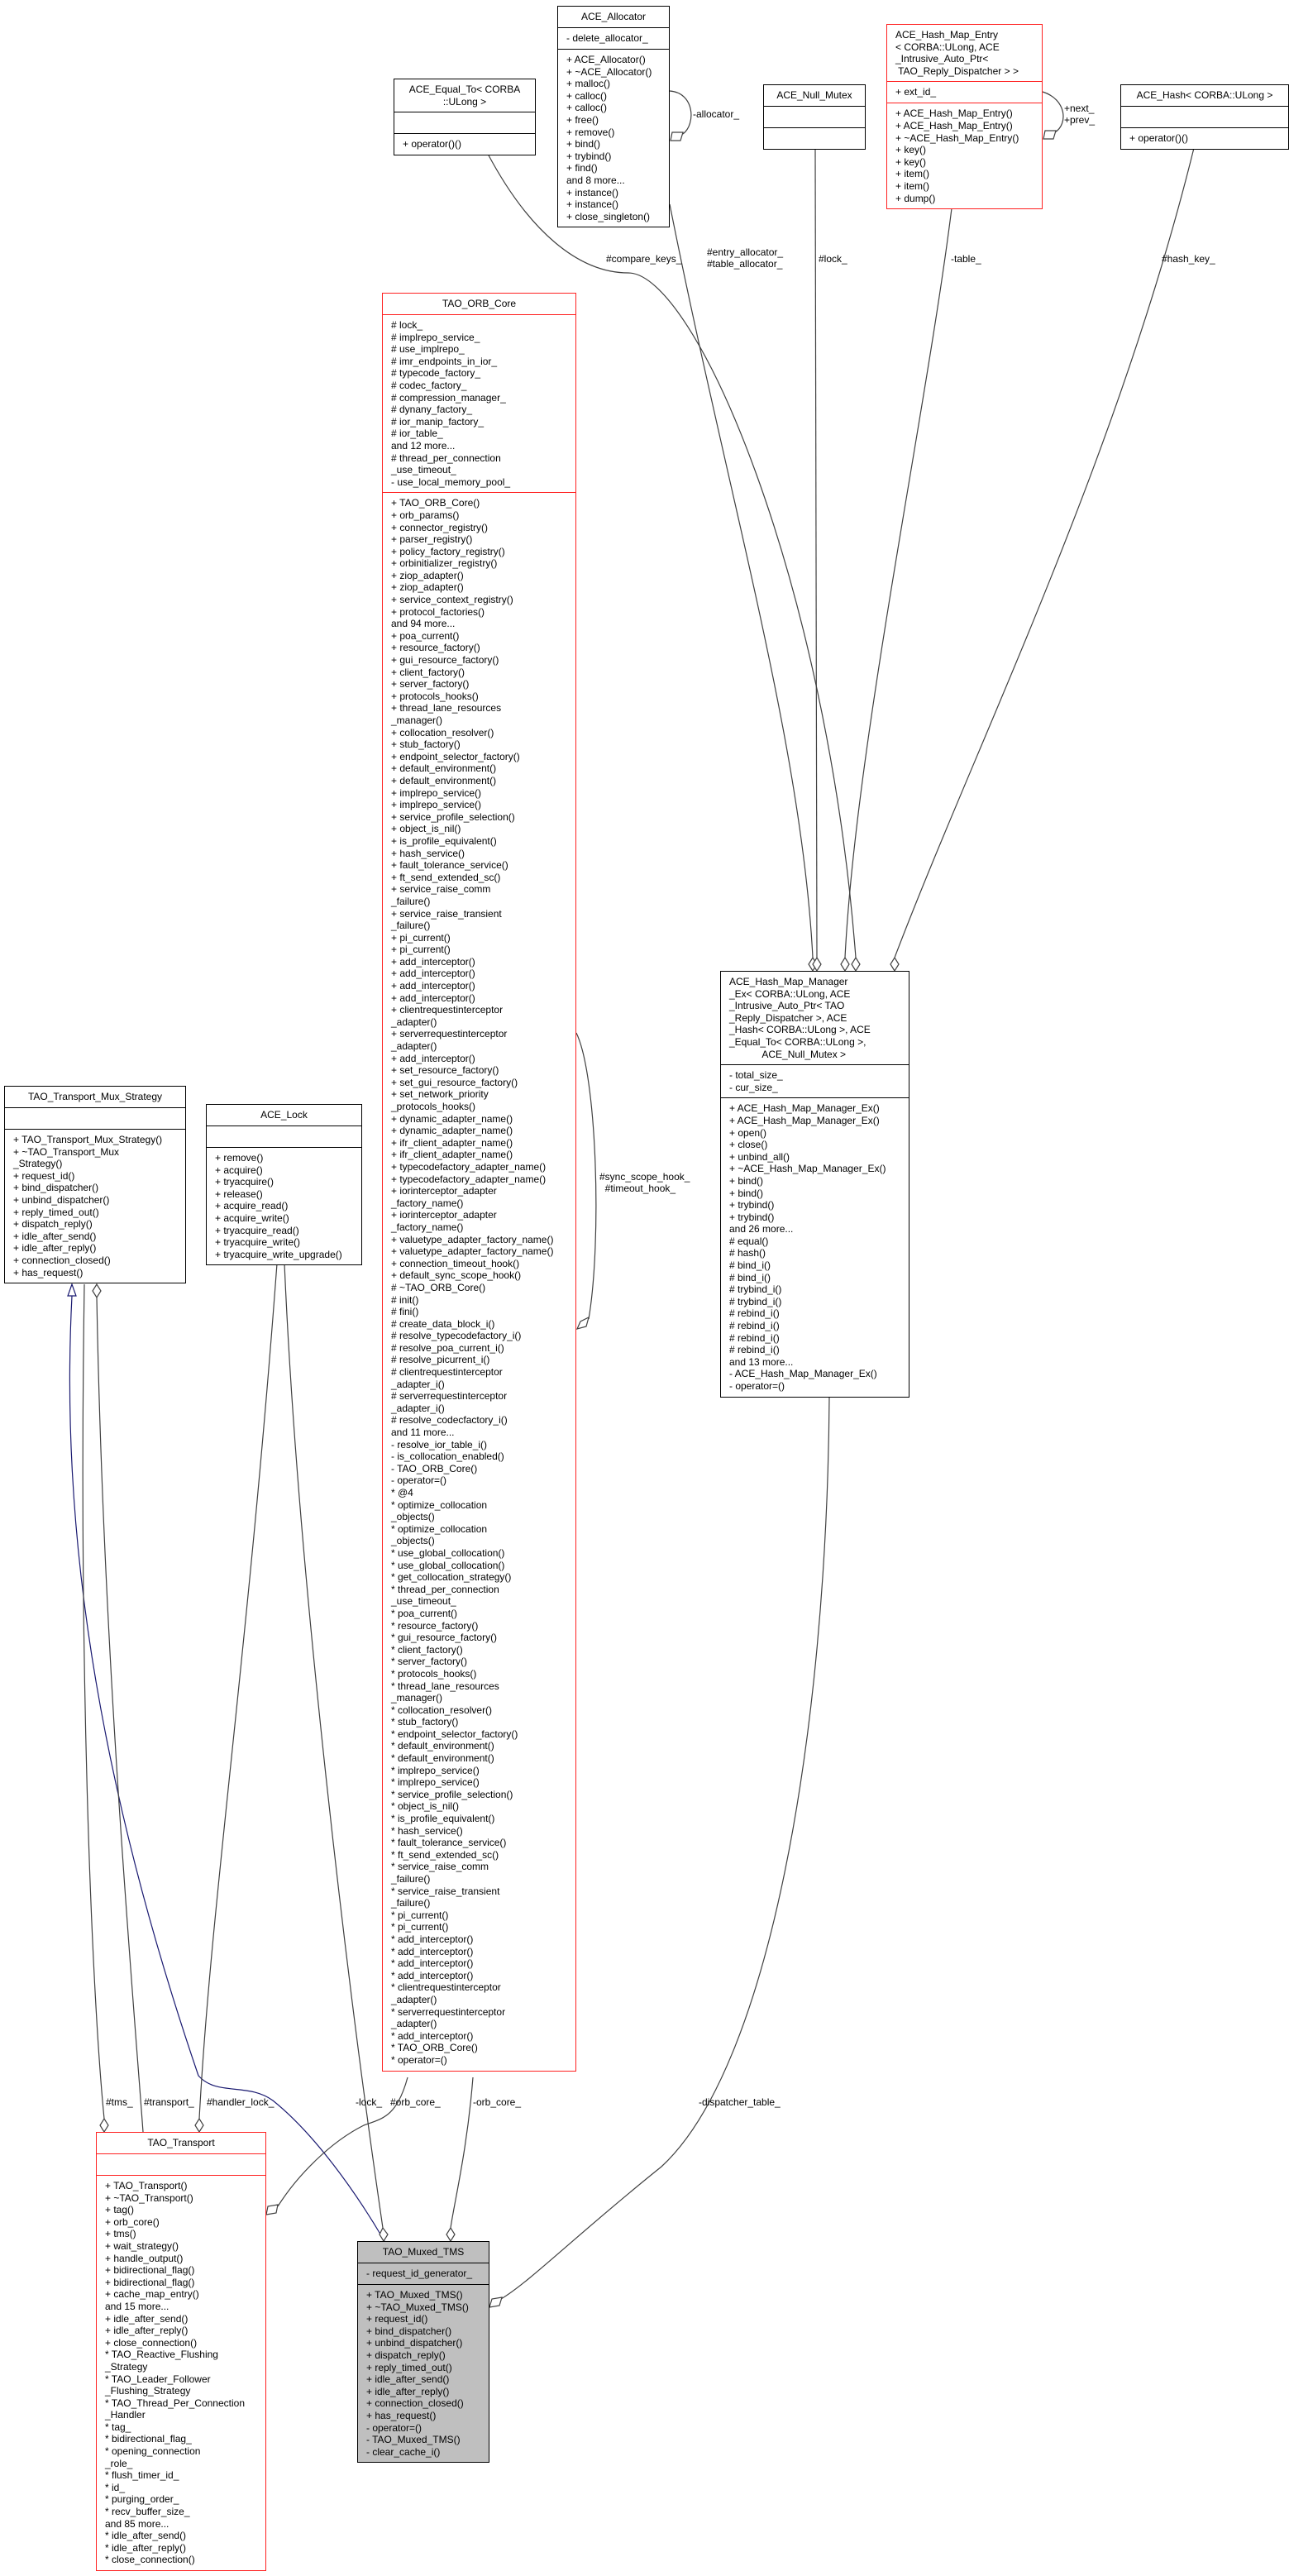  I want to click on class-name-line: ACE_Hash< CORBA::ULong >, so click(1204, 95).